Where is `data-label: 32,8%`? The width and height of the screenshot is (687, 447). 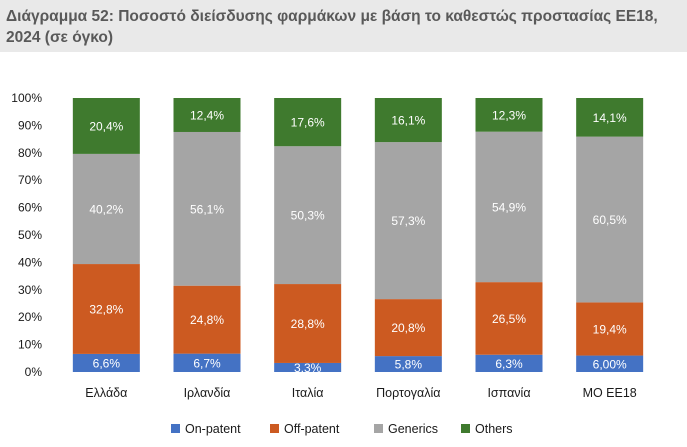
data-label: 32,8% is located at coordinates (106, 309).